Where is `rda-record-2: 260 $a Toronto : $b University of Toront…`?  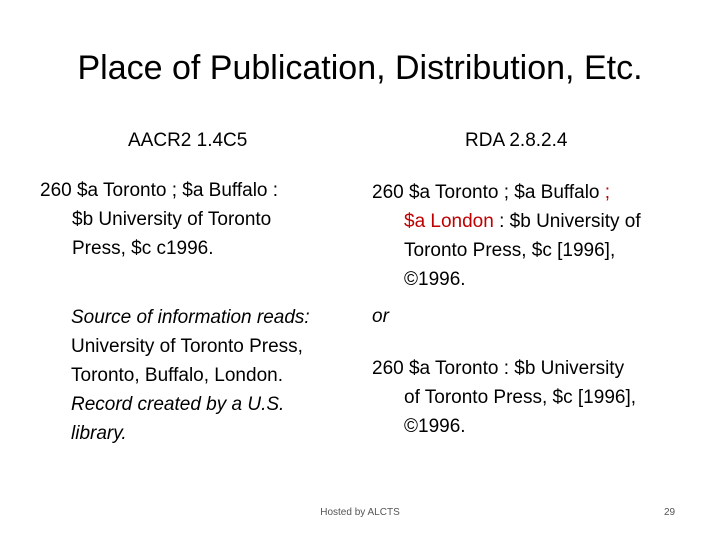
rda-record-2: 260 $a Toronto : $b University of Toront… is located at coordinates (504, 397).